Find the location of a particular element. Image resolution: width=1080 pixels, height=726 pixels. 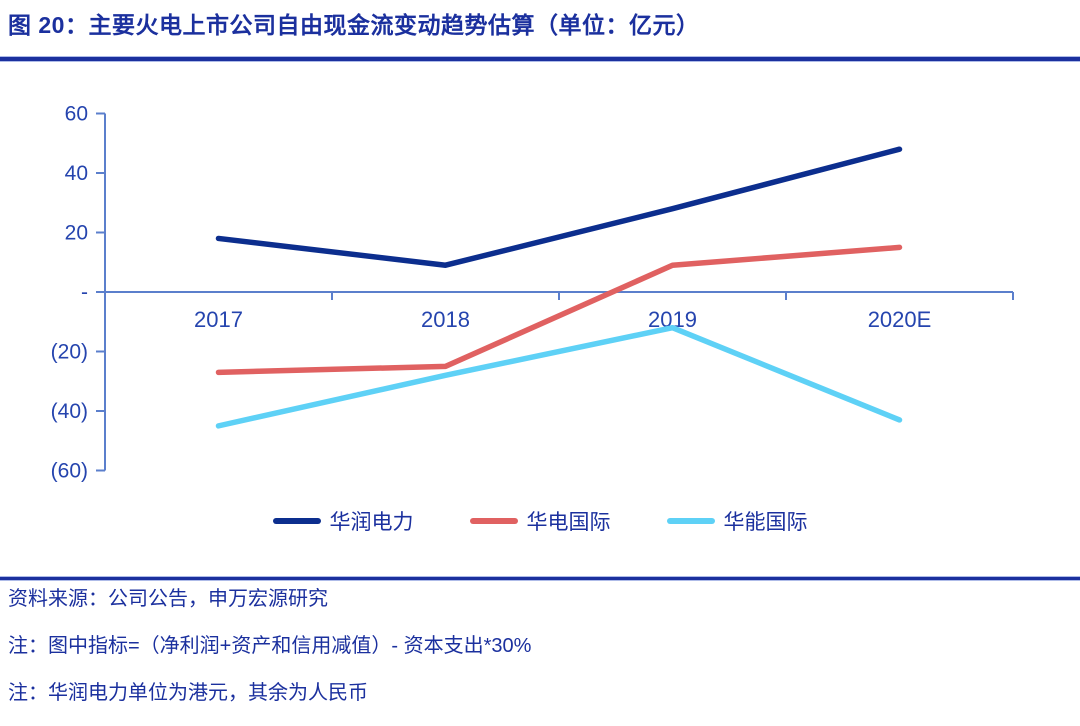

y-tick-label: (60) is located at coordinates (69, 471).